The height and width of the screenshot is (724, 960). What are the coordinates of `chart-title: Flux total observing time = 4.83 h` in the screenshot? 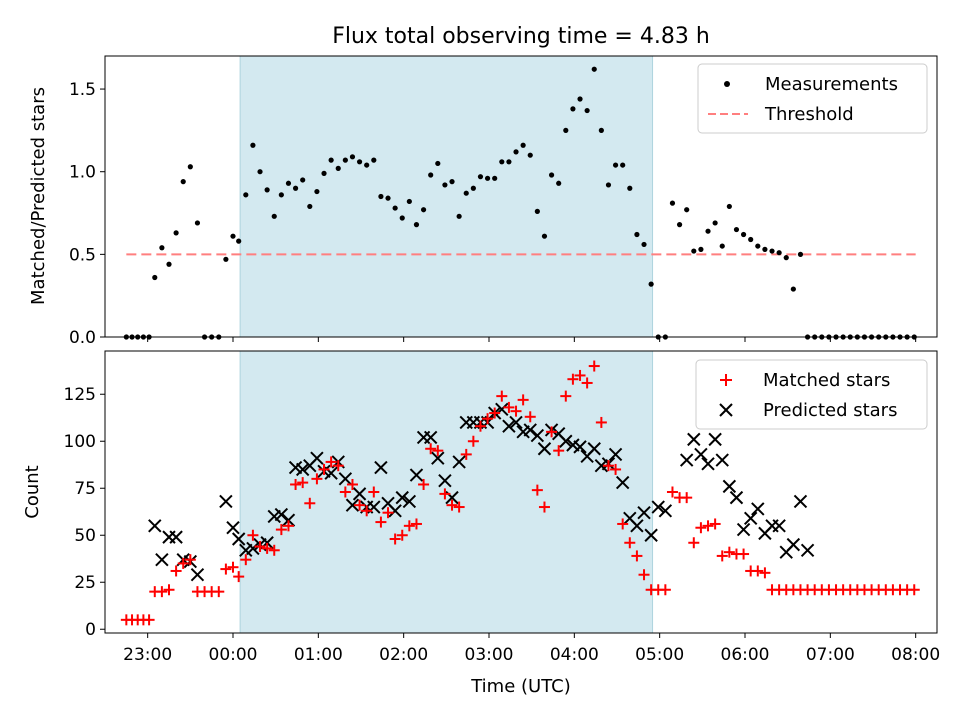 It's located at (521, 36).